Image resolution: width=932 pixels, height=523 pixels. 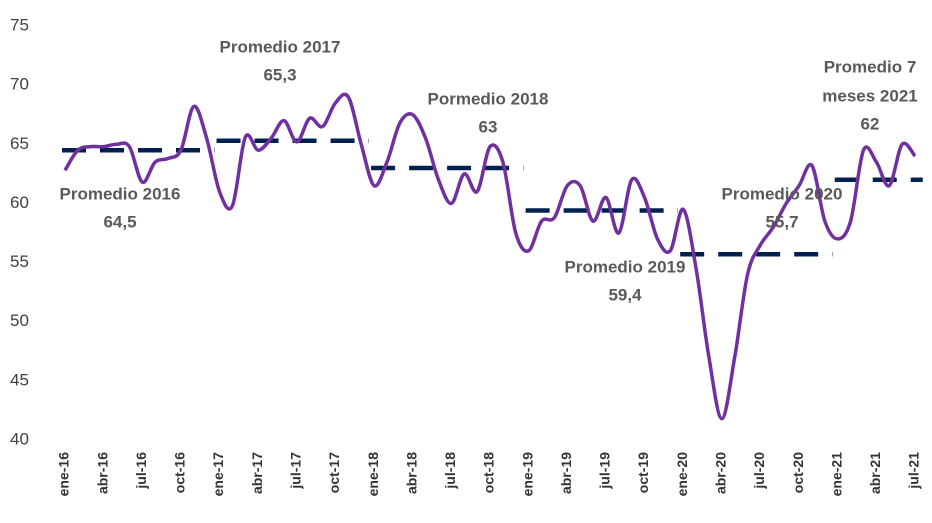 I want to click on y-tick-label: 70, so click(x=19, y=84).